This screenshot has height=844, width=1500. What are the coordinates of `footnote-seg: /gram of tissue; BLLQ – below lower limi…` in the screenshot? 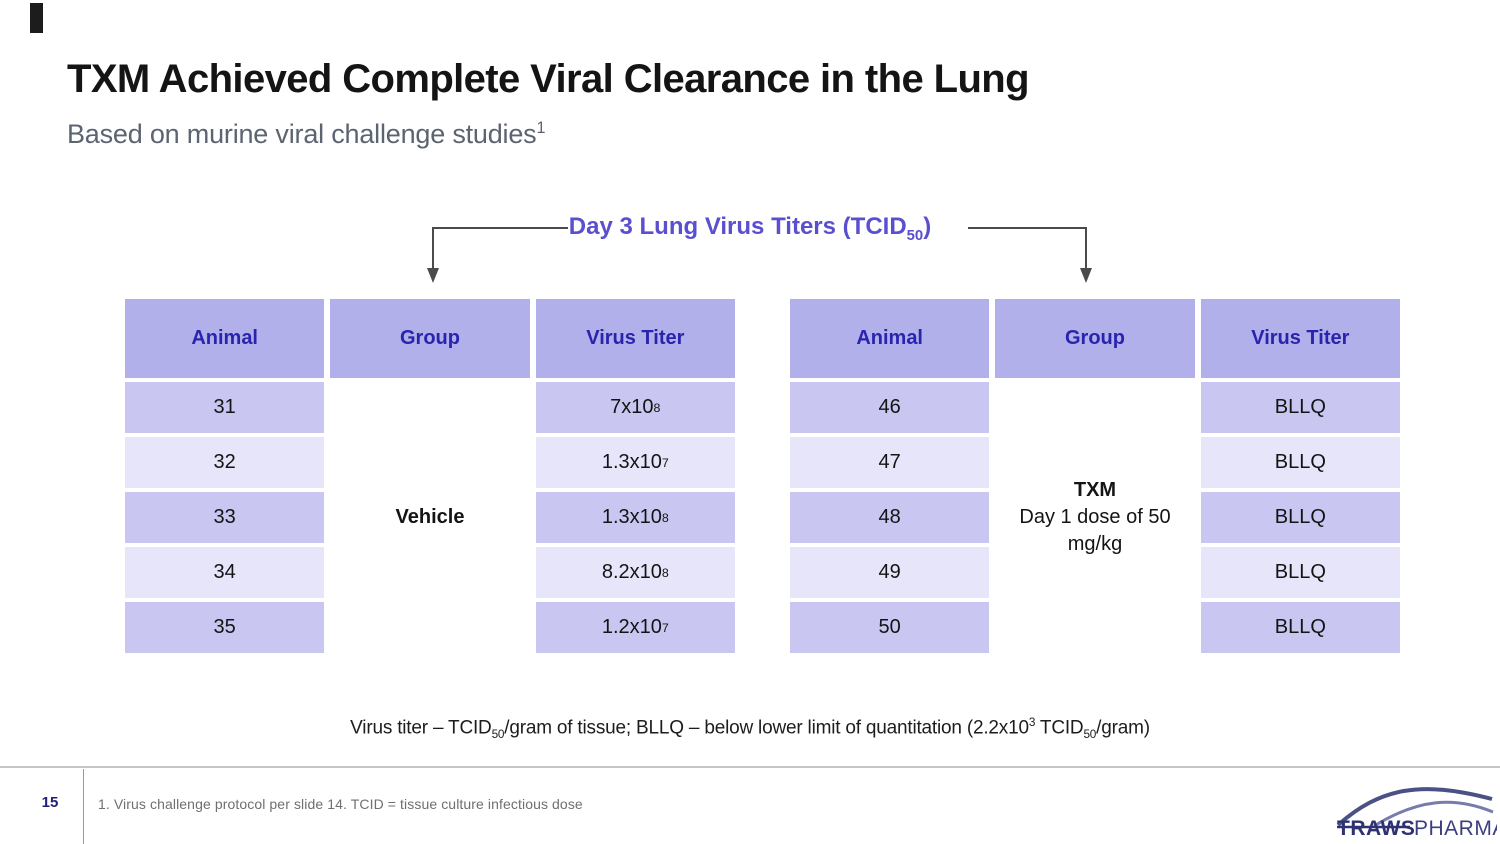 It's located at (766, 728).